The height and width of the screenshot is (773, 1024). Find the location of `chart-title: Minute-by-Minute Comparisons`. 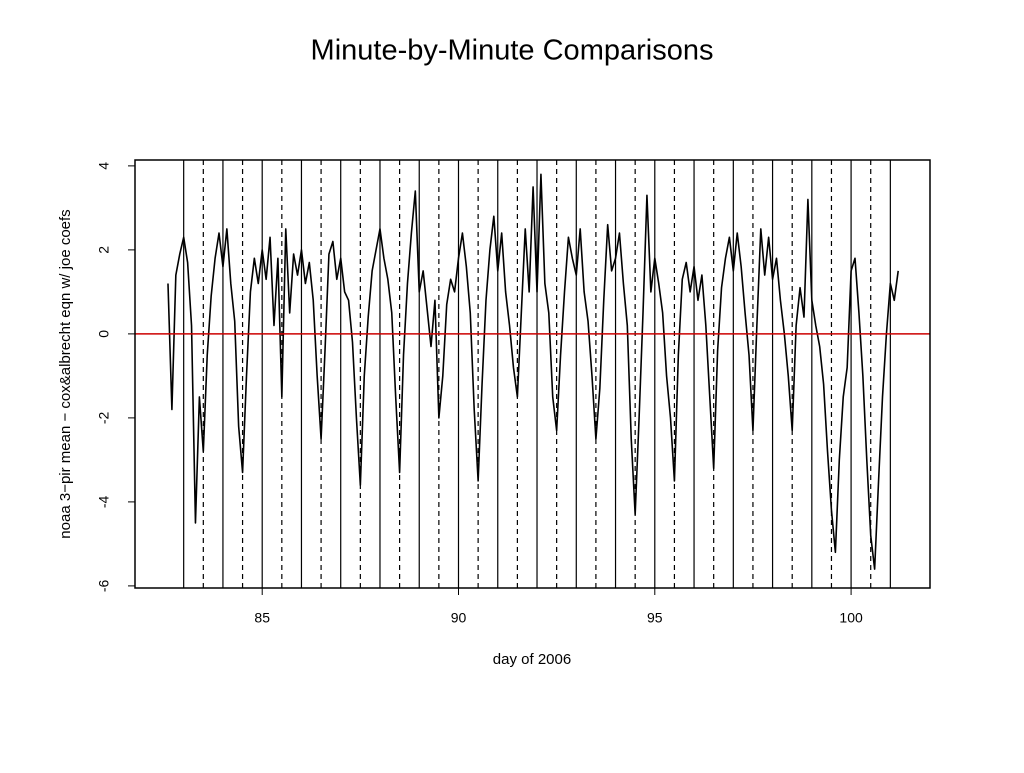

chart-title: Minute-by-Minute Comparisons is located at coordinates (512, 51).